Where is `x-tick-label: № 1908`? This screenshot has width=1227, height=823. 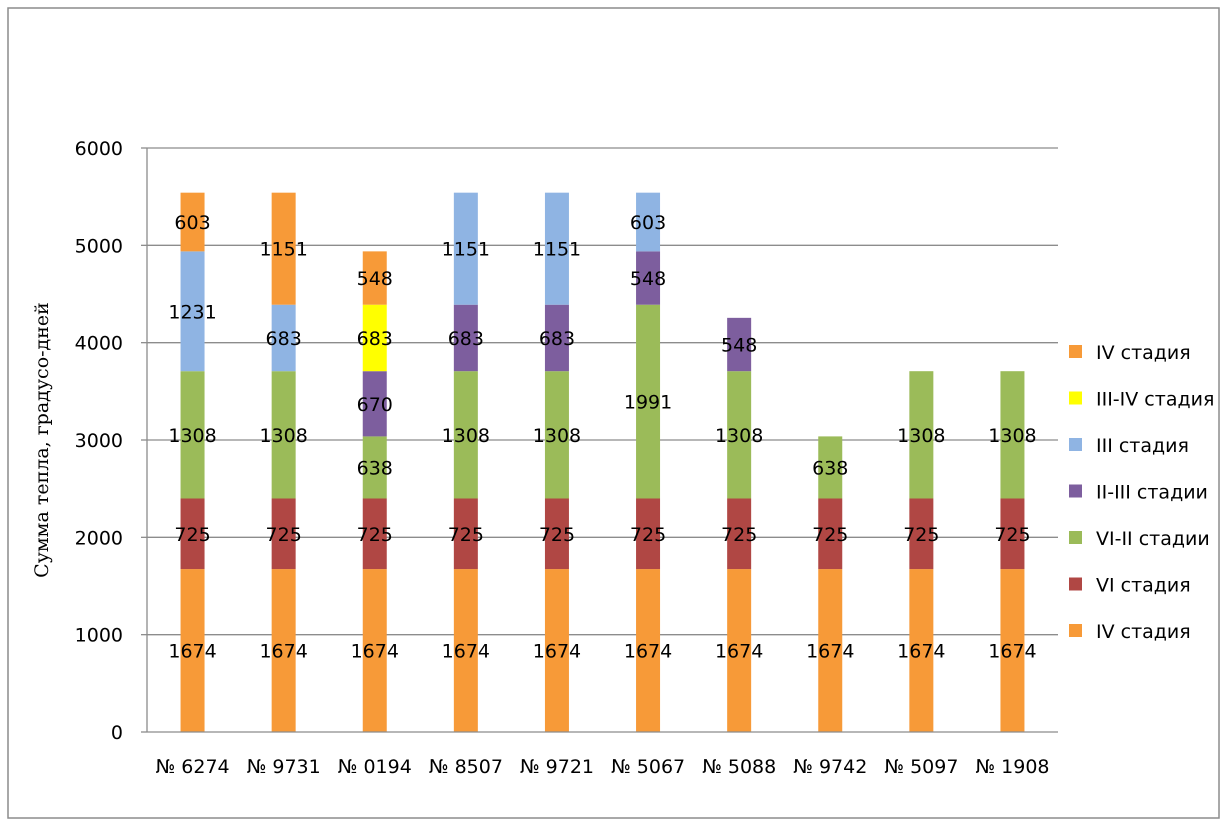 x-tick-label: № 1908 is located at coordinates (1012, 767).